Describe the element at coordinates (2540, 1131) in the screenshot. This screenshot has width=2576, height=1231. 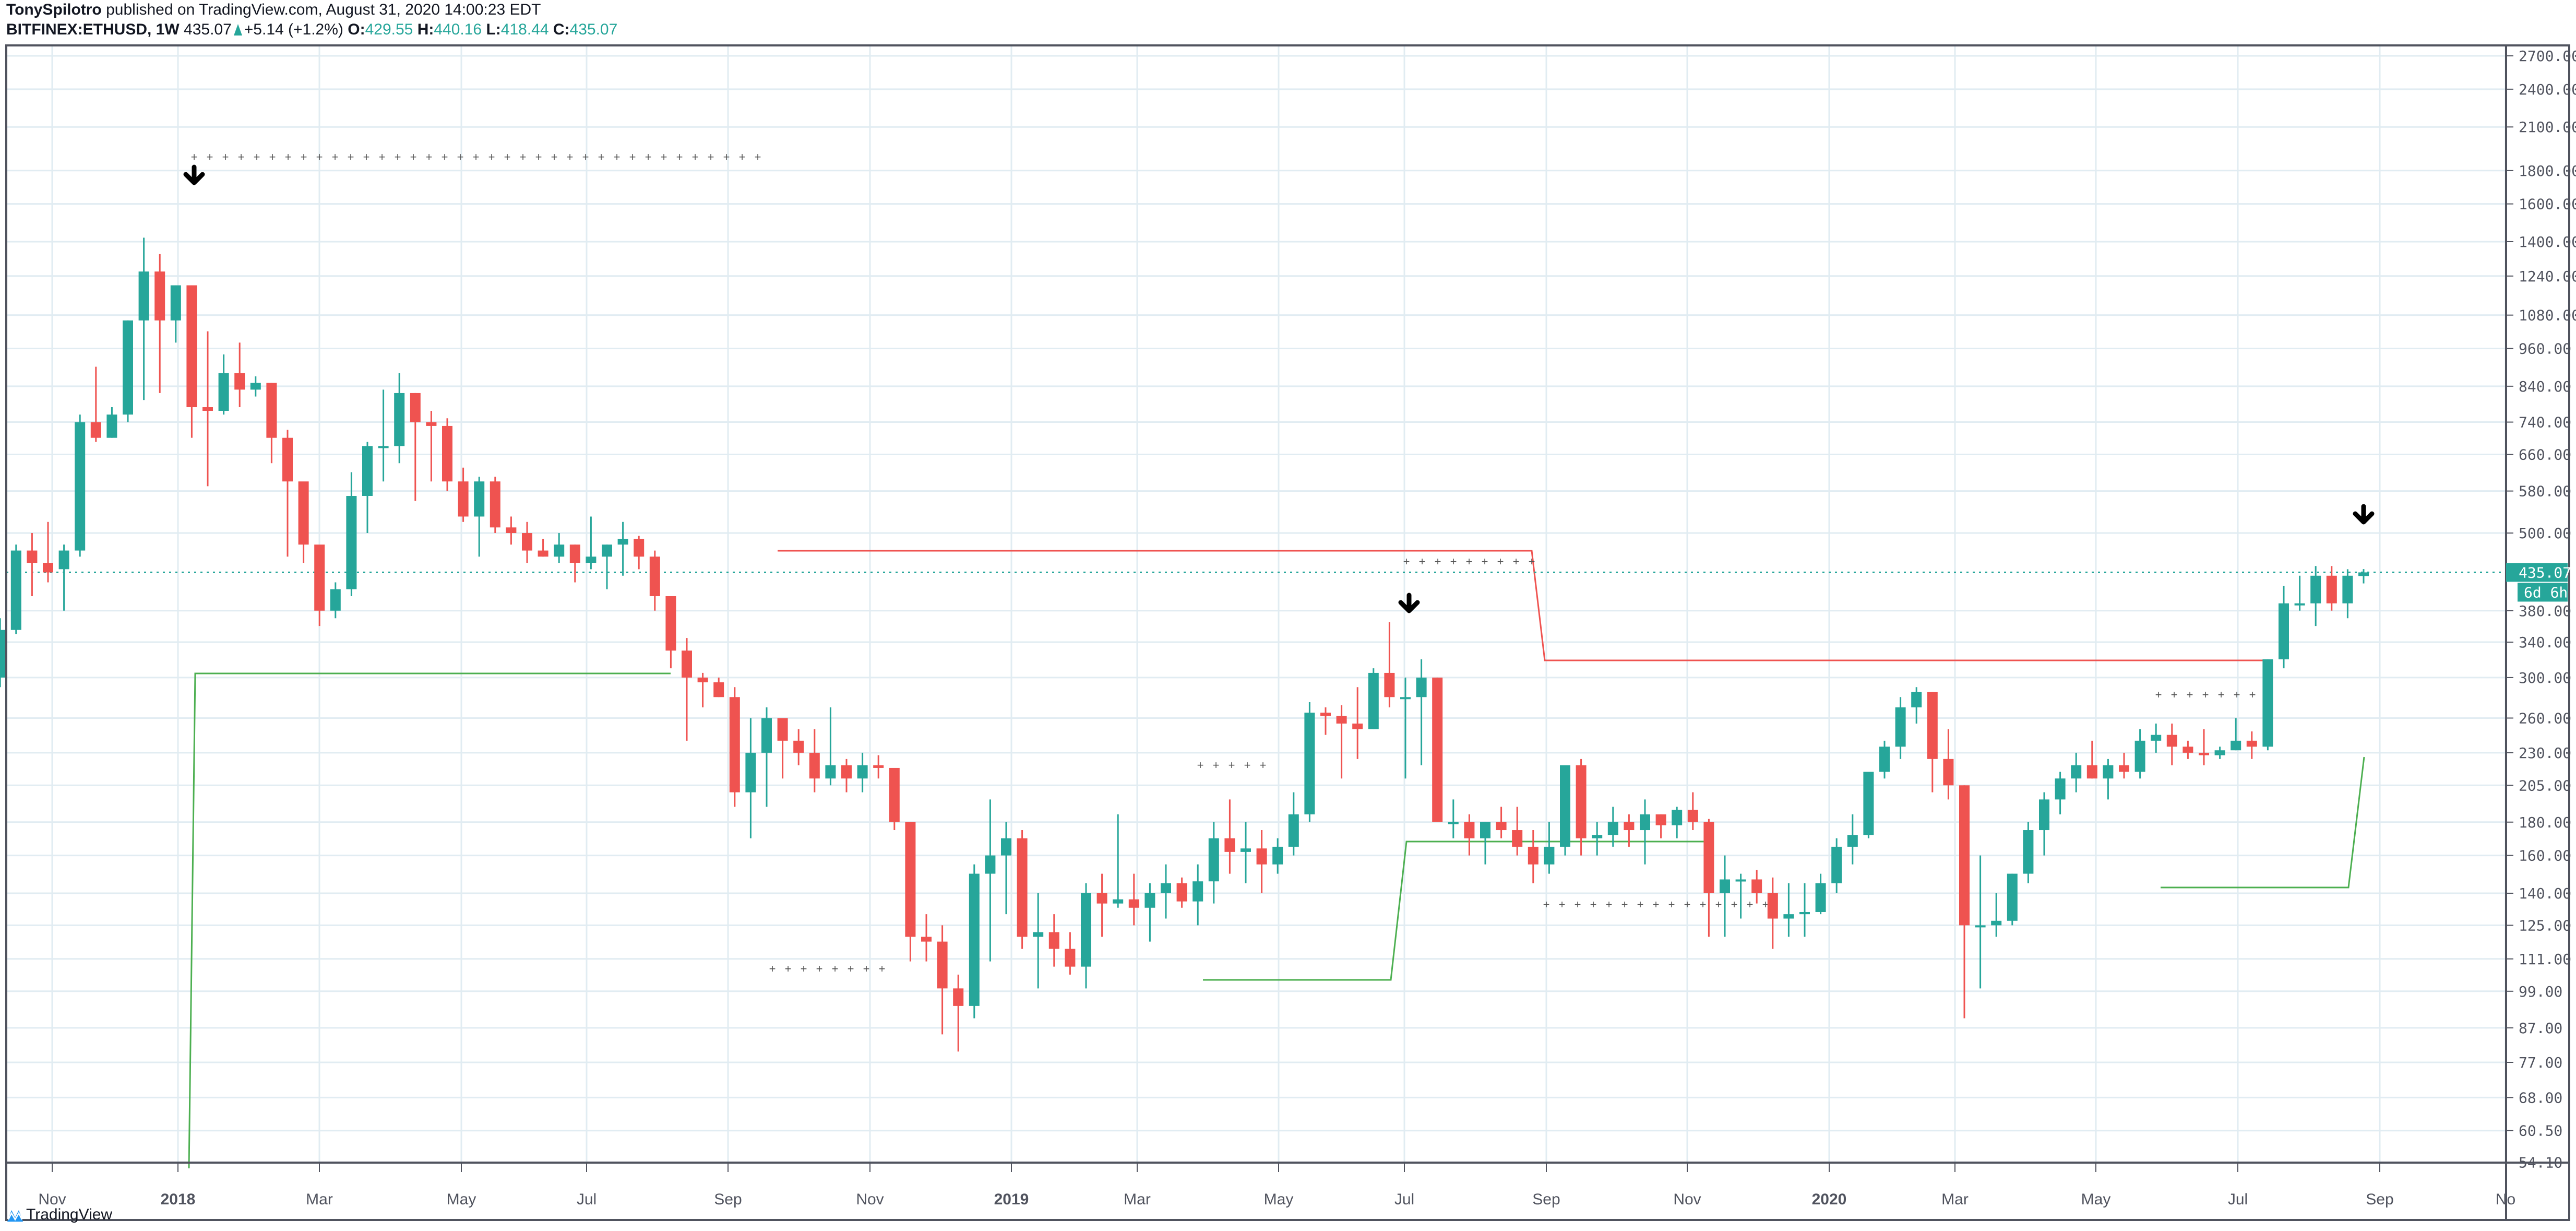
I see `price-tick-label: 60.50` at that location.